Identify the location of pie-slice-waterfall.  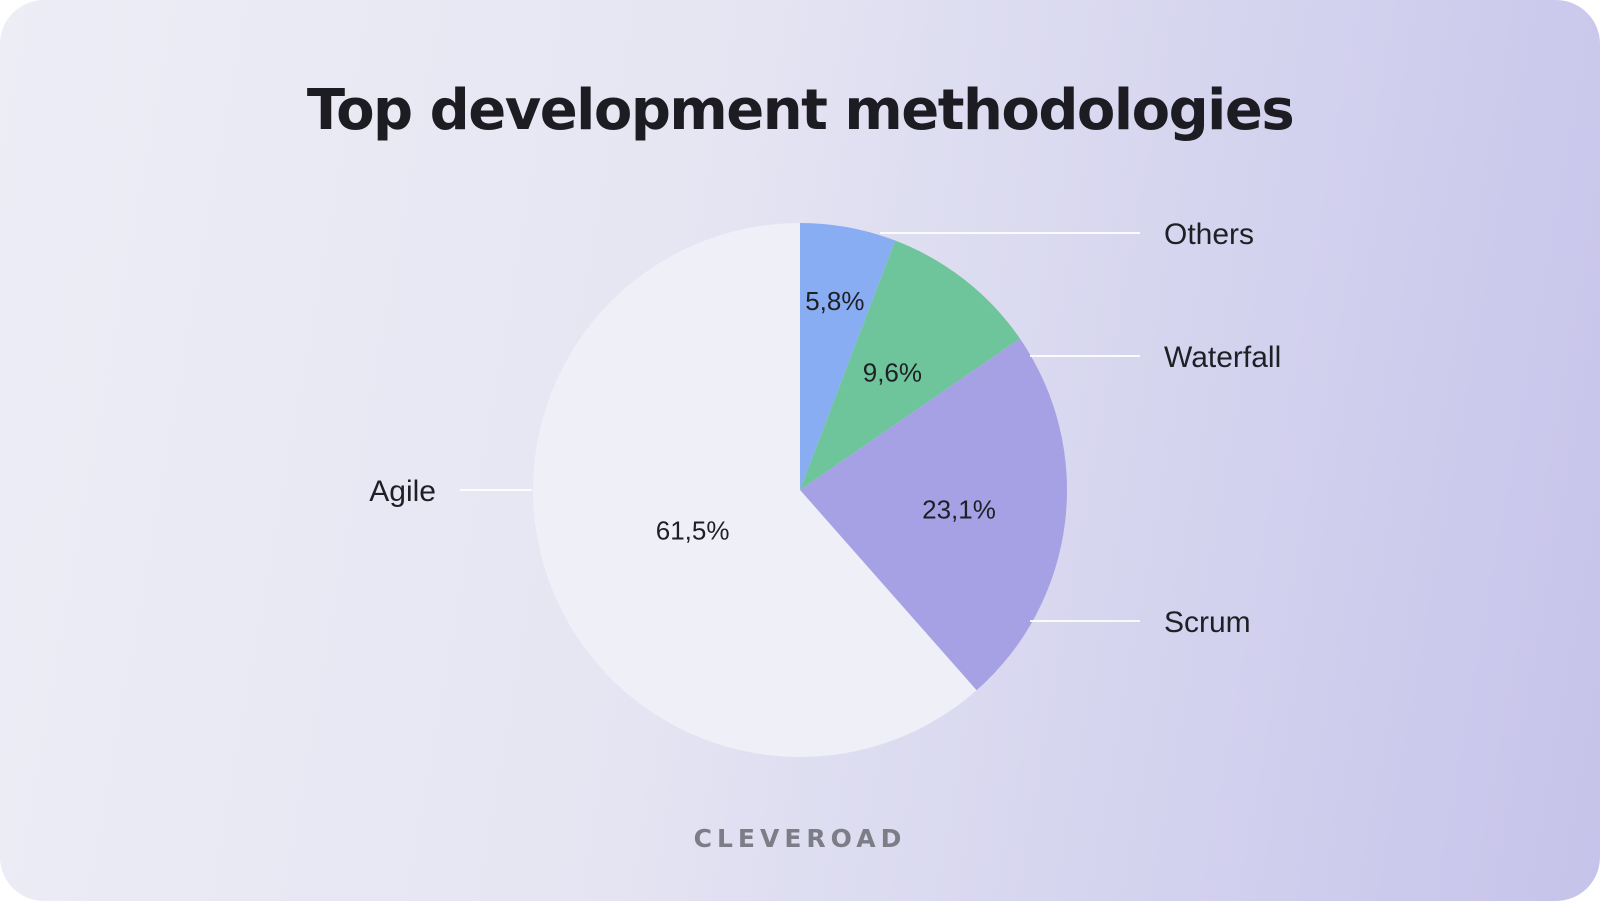
(910, 365).